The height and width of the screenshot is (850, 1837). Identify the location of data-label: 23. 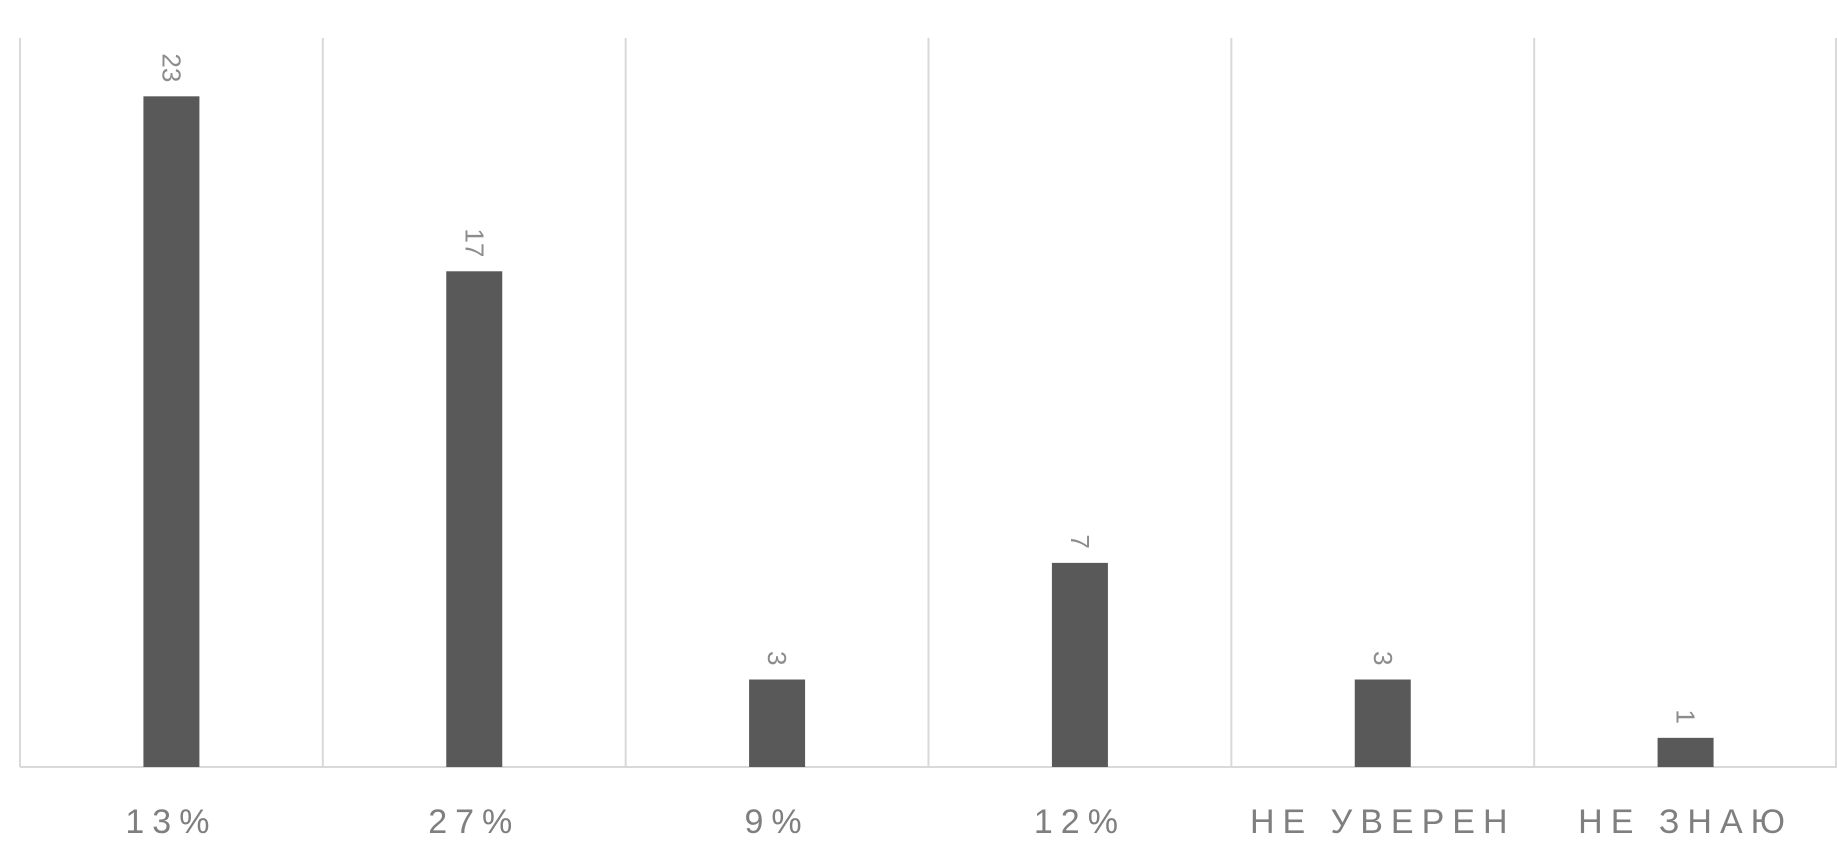
(171, 67).